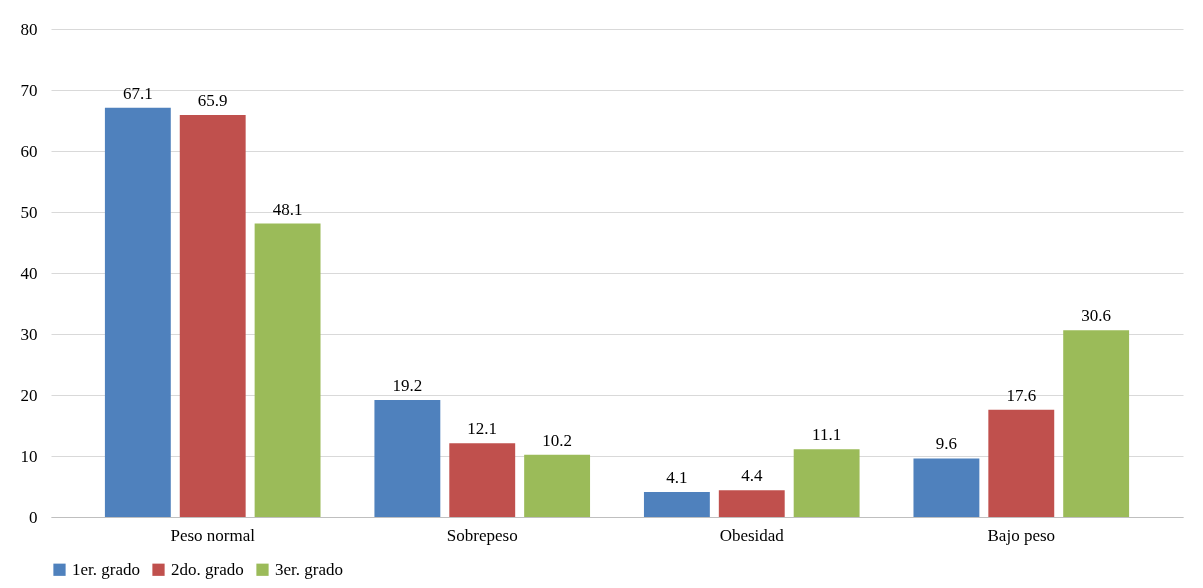  I want to click on data-label: 12.1, so click(482, 429).